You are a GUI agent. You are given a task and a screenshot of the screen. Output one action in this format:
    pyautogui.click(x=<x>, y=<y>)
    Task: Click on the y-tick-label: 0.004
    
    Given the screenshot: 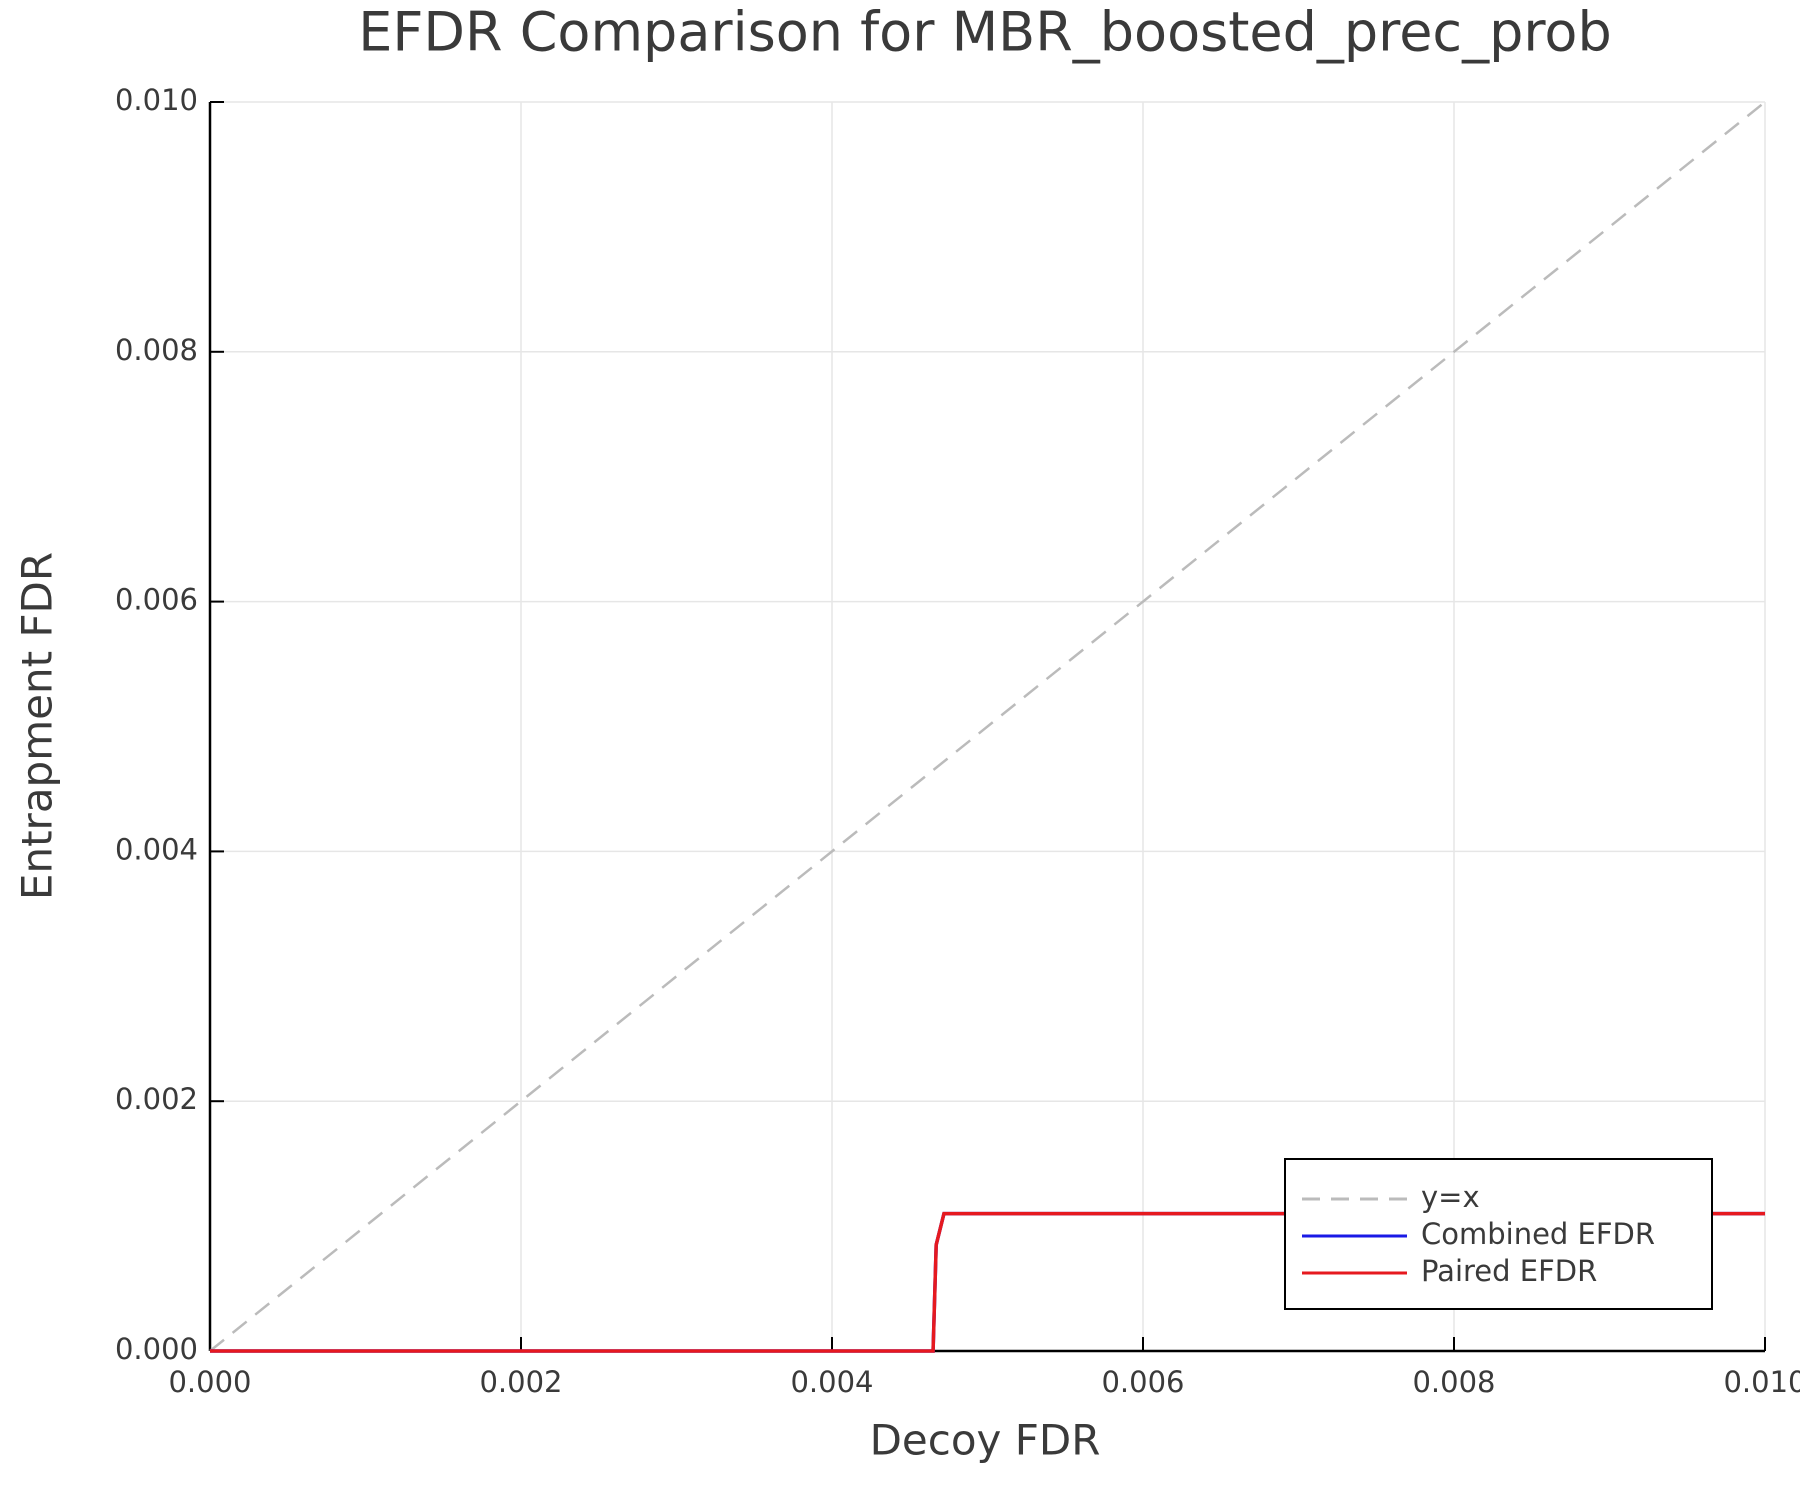 What is the action you would take?
    pyautogui.click(x=156, y=849)
    